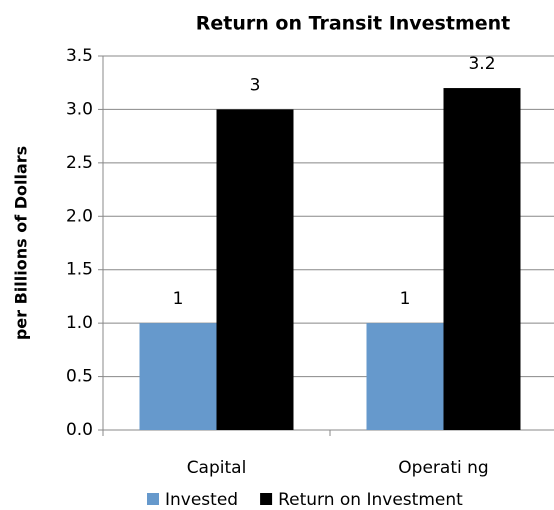 This screenshot has width=554, height=510. I want to click on y-tick-label: 3.0, so click(79, 109).